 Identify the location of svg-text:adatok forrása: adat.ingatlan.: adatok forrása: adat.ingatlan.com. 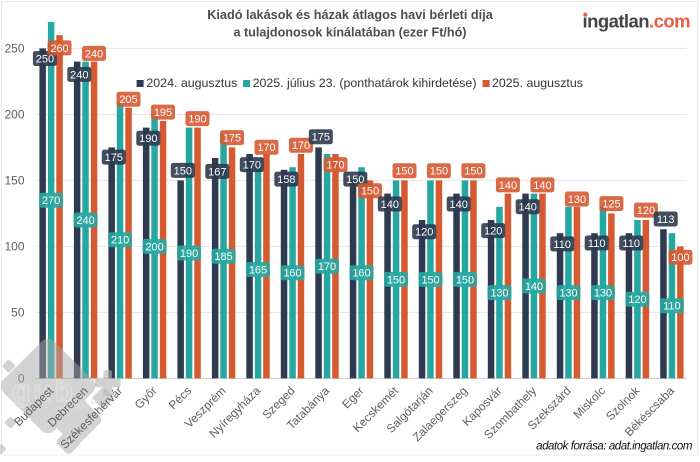
(614, 447).